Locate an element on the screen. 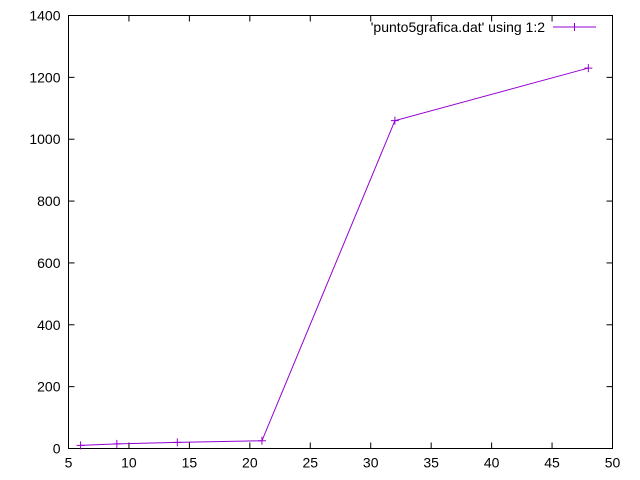 The width and height of the screenshot is (640, 480). legend-label: 'punto5grafica.dat' using 1:2 is located at coordinates (458, 27).